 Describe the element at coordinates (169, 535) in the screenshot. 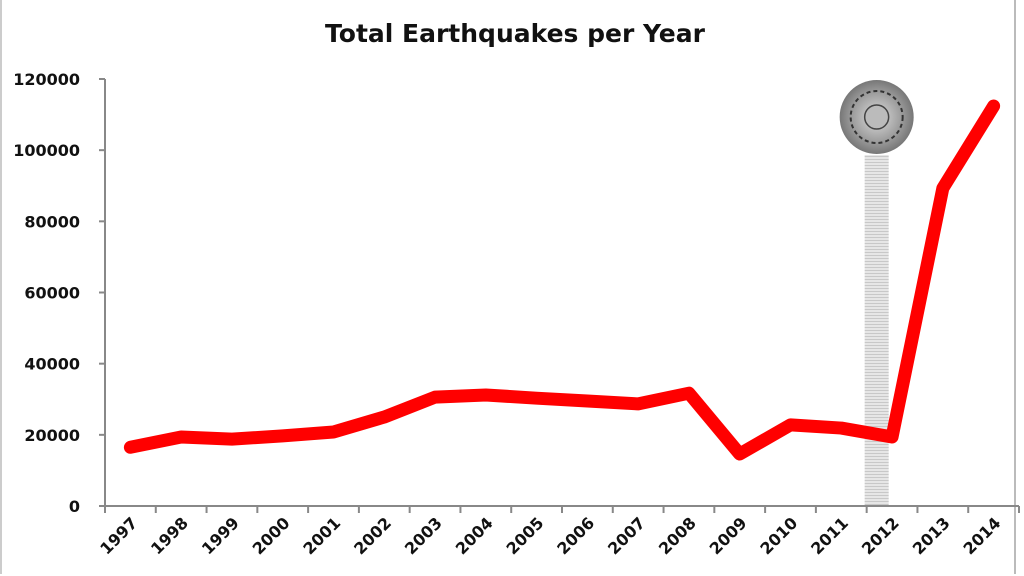

I see `x-tick-label: 1998` at that location.